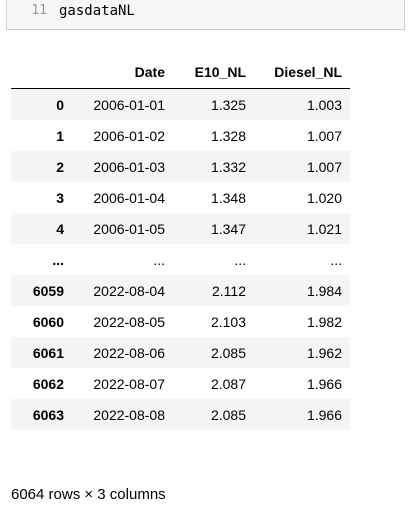 The width and height of the screenshot is (411, 511). What do you see at coordinates (180, 104) in the screenshot?
I see `table-row: 0 2006-01-01 1.325 1.003` at bounding box center [180, 104].